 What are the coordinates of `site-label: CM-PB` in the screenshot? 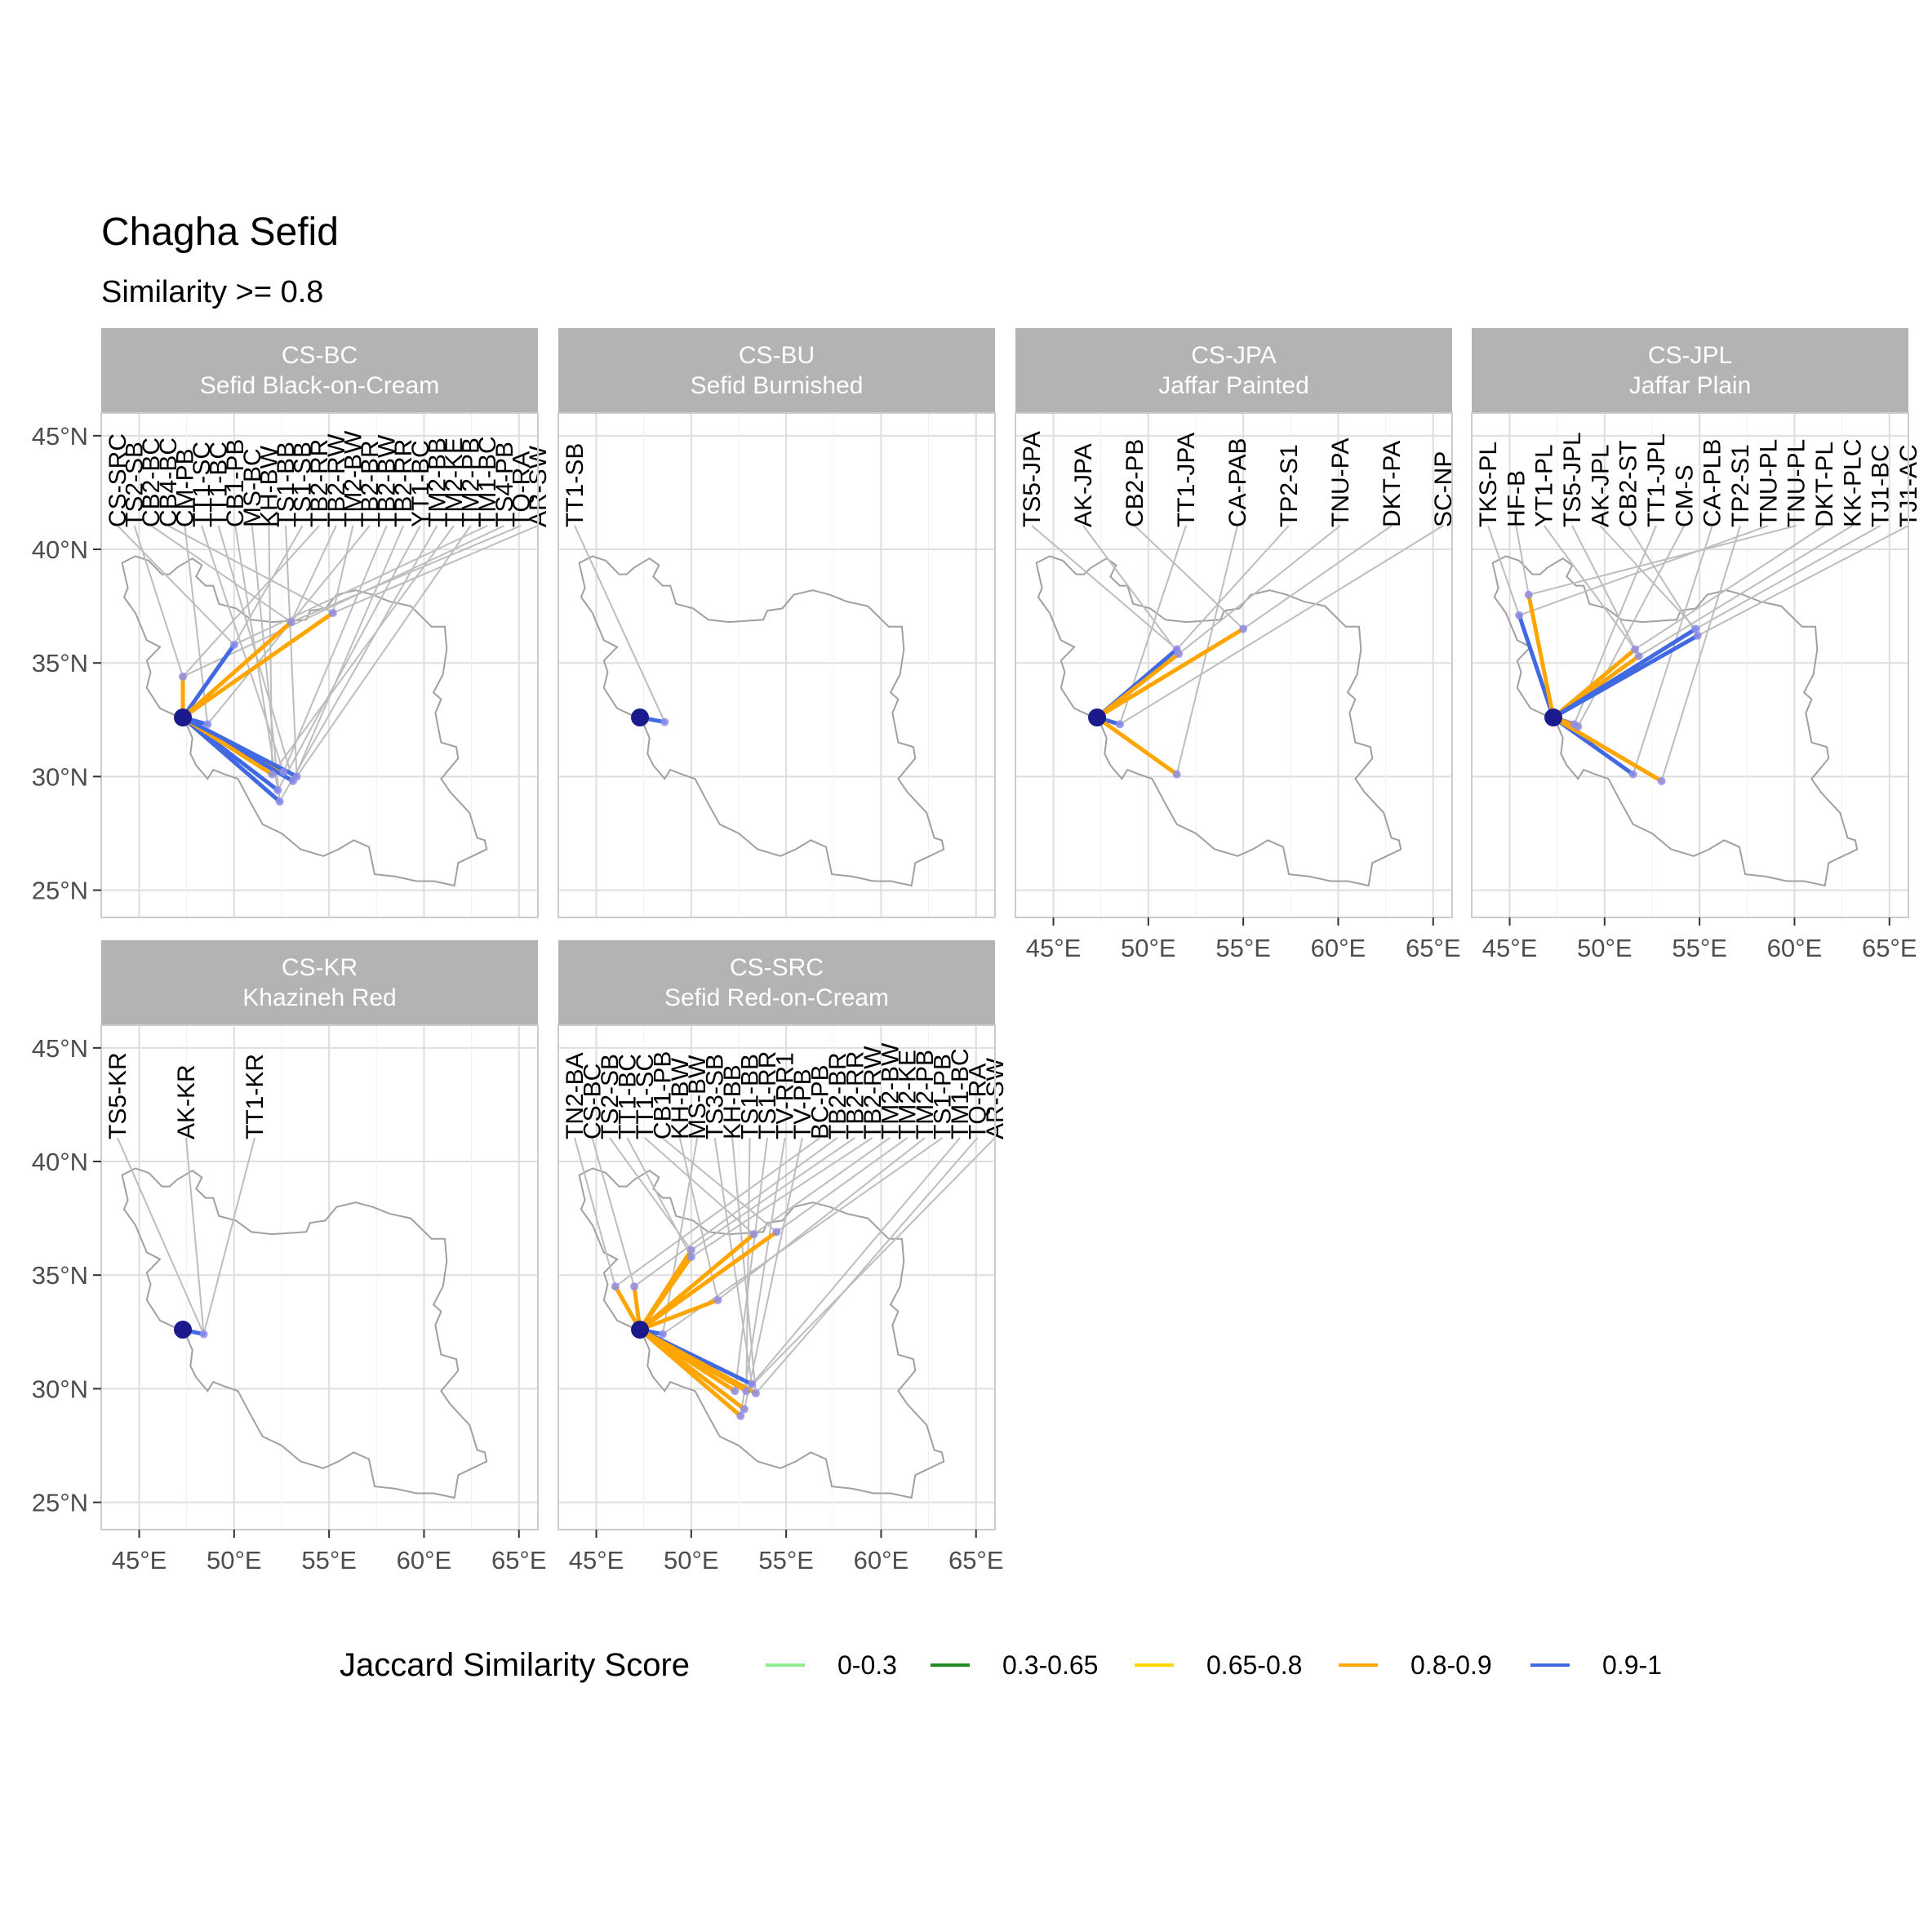 It's located at (184, 487).